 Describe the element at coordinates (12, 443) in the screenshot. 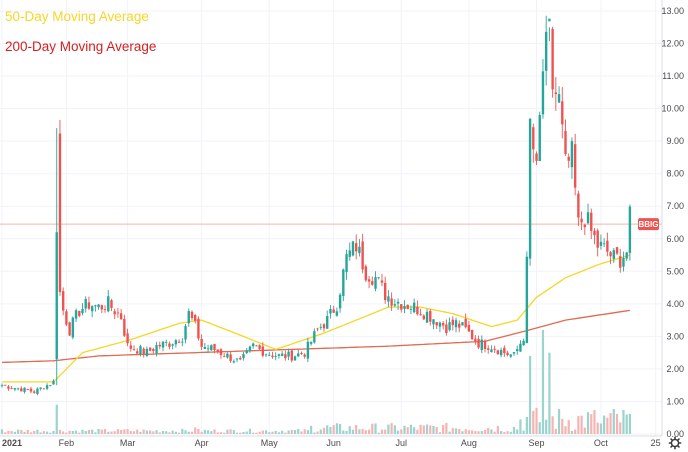

I see `time-tick-label: 2021` at that location.